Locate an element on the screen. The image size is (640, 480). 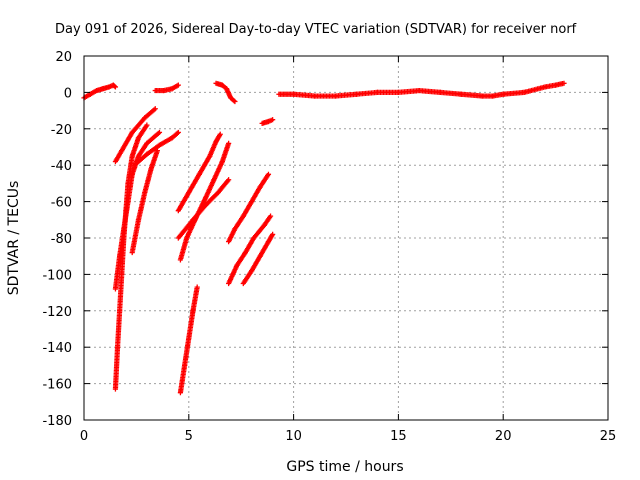
y-axis-label: SDTVAR / TECUs is located at coordinates (14, 238).